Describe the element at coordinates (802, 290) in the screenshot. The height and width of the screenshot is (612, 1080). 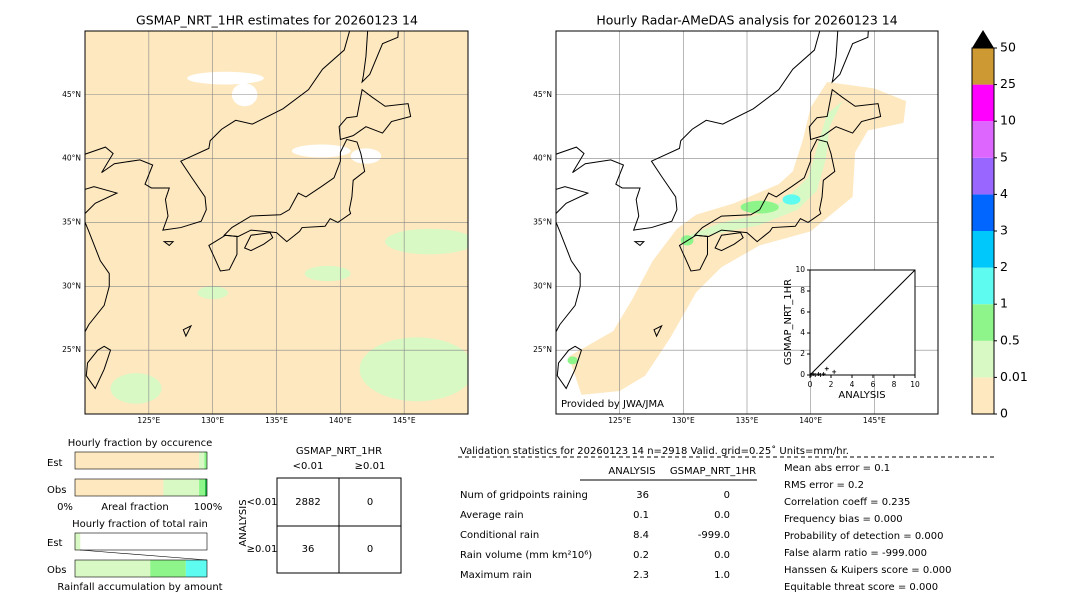
I see `y-tick-label: 8` at that location.